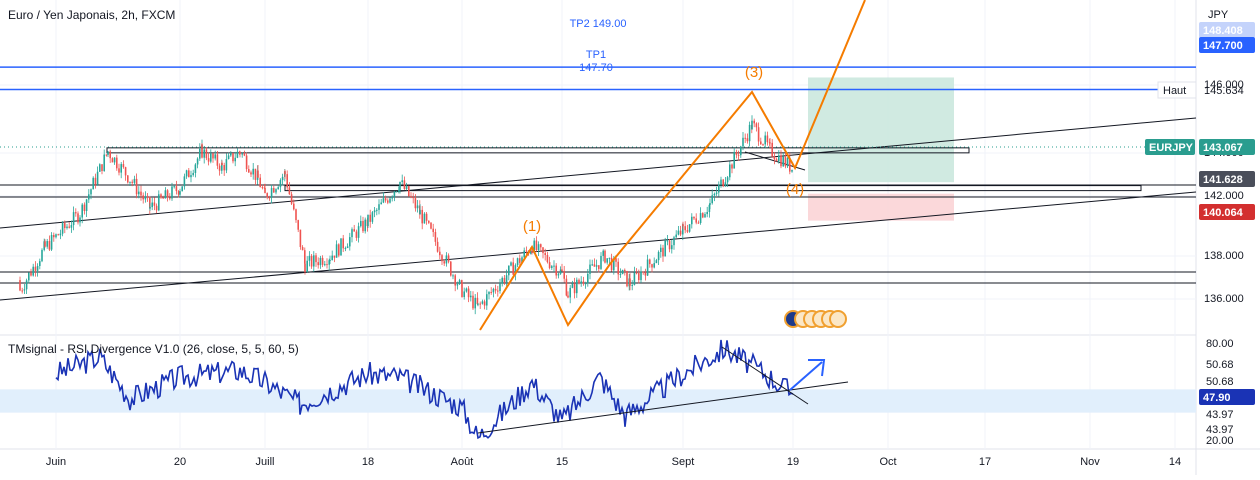 Image resolution: width=1260 pixels, height=480 pixels. What do you see at coordinates (598, 24) in the screenshot?
I see `tp2-annotation: TP2 149.00` at bounding box center [598, 24].